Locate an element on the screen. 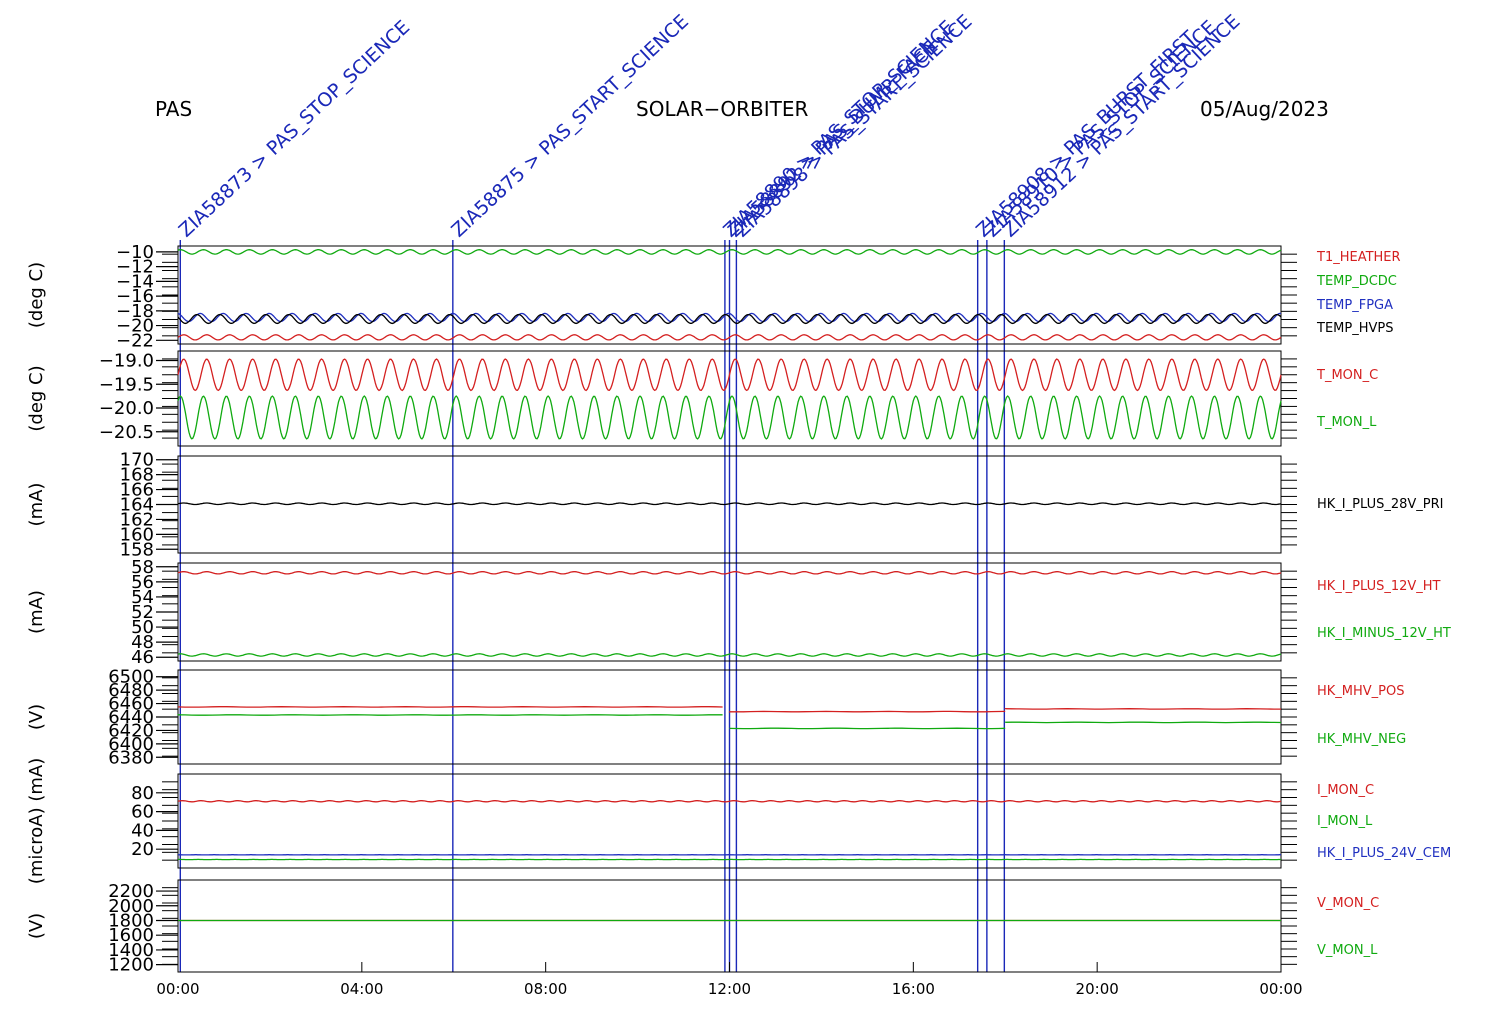 Image resolution: width=1512 pixels, height=1020 pixels. y-tick-label: 40 is located at coordinates (142, 830).